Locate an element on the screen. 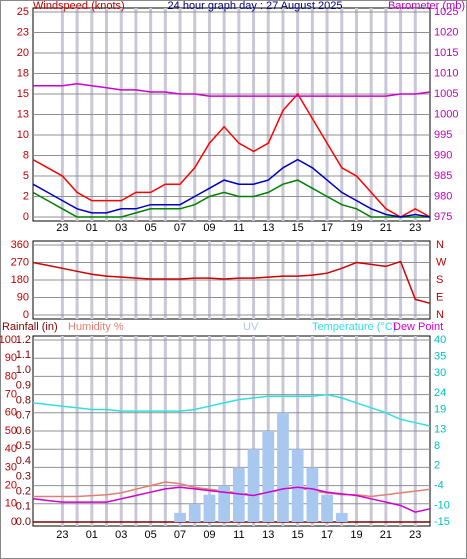 This screenshot has width=467, height=559. legend-label: Temperature (°C) is located at coordinates (354, 327).